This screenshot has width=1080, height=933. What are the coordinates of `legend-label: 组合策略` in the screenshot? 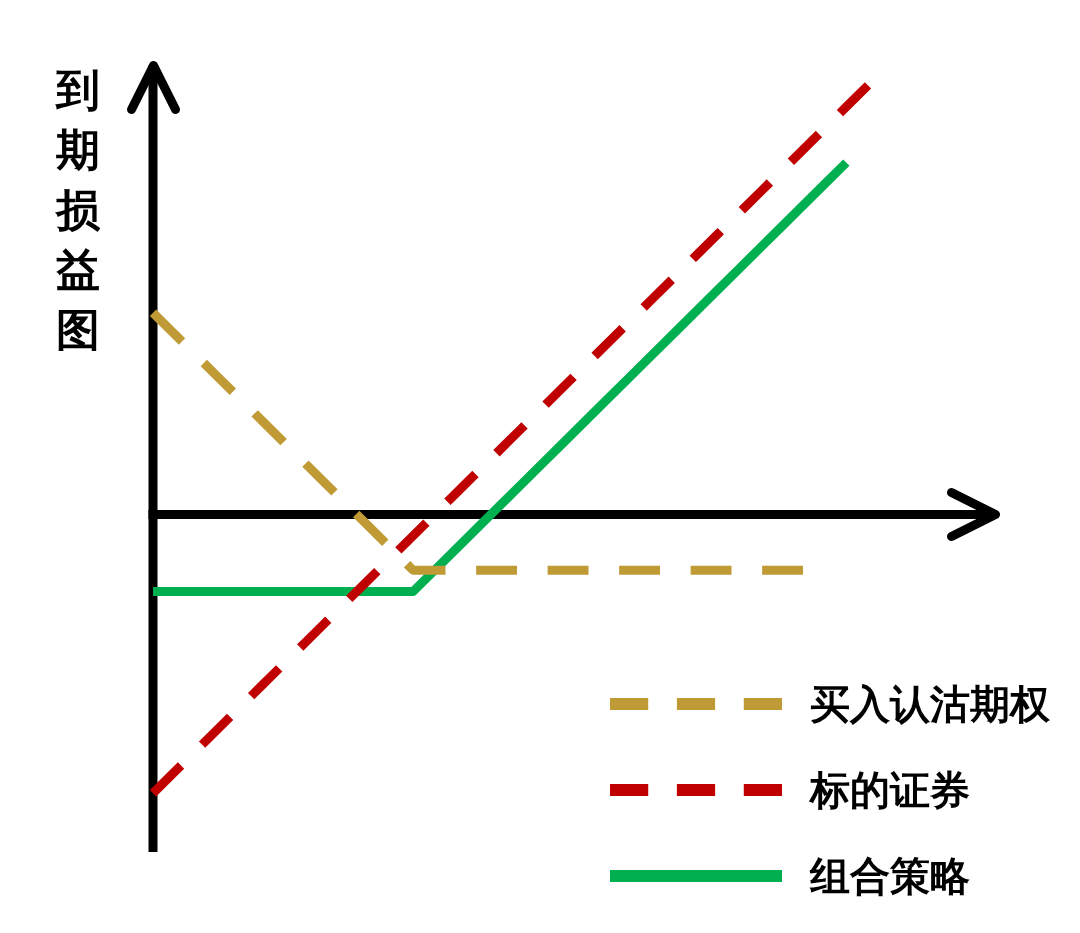 It's located at (889, 875).